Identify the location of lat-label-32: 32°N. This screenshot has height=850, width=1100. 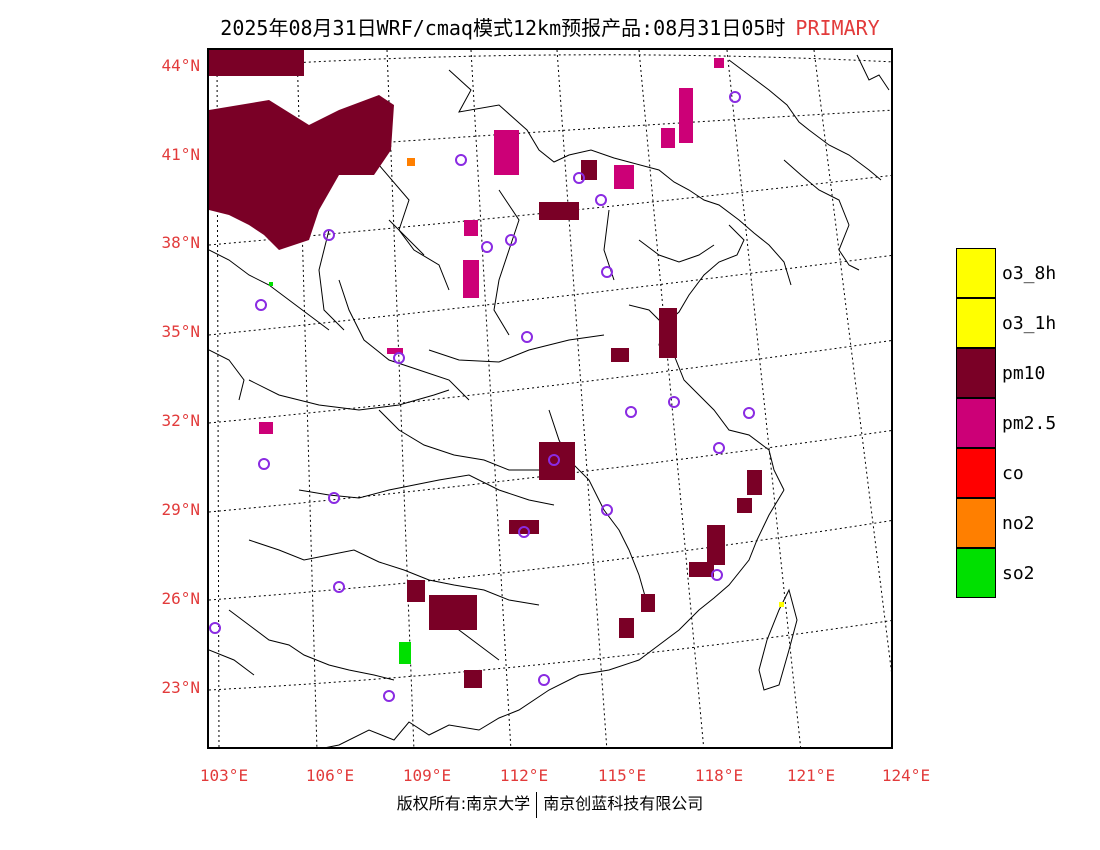
(180, 420).